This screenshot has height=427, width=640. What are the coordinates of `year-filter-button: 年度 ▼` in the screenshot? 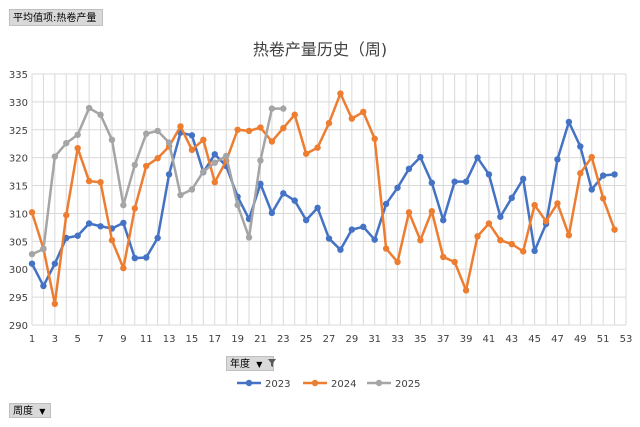 It's located at (251, 363).